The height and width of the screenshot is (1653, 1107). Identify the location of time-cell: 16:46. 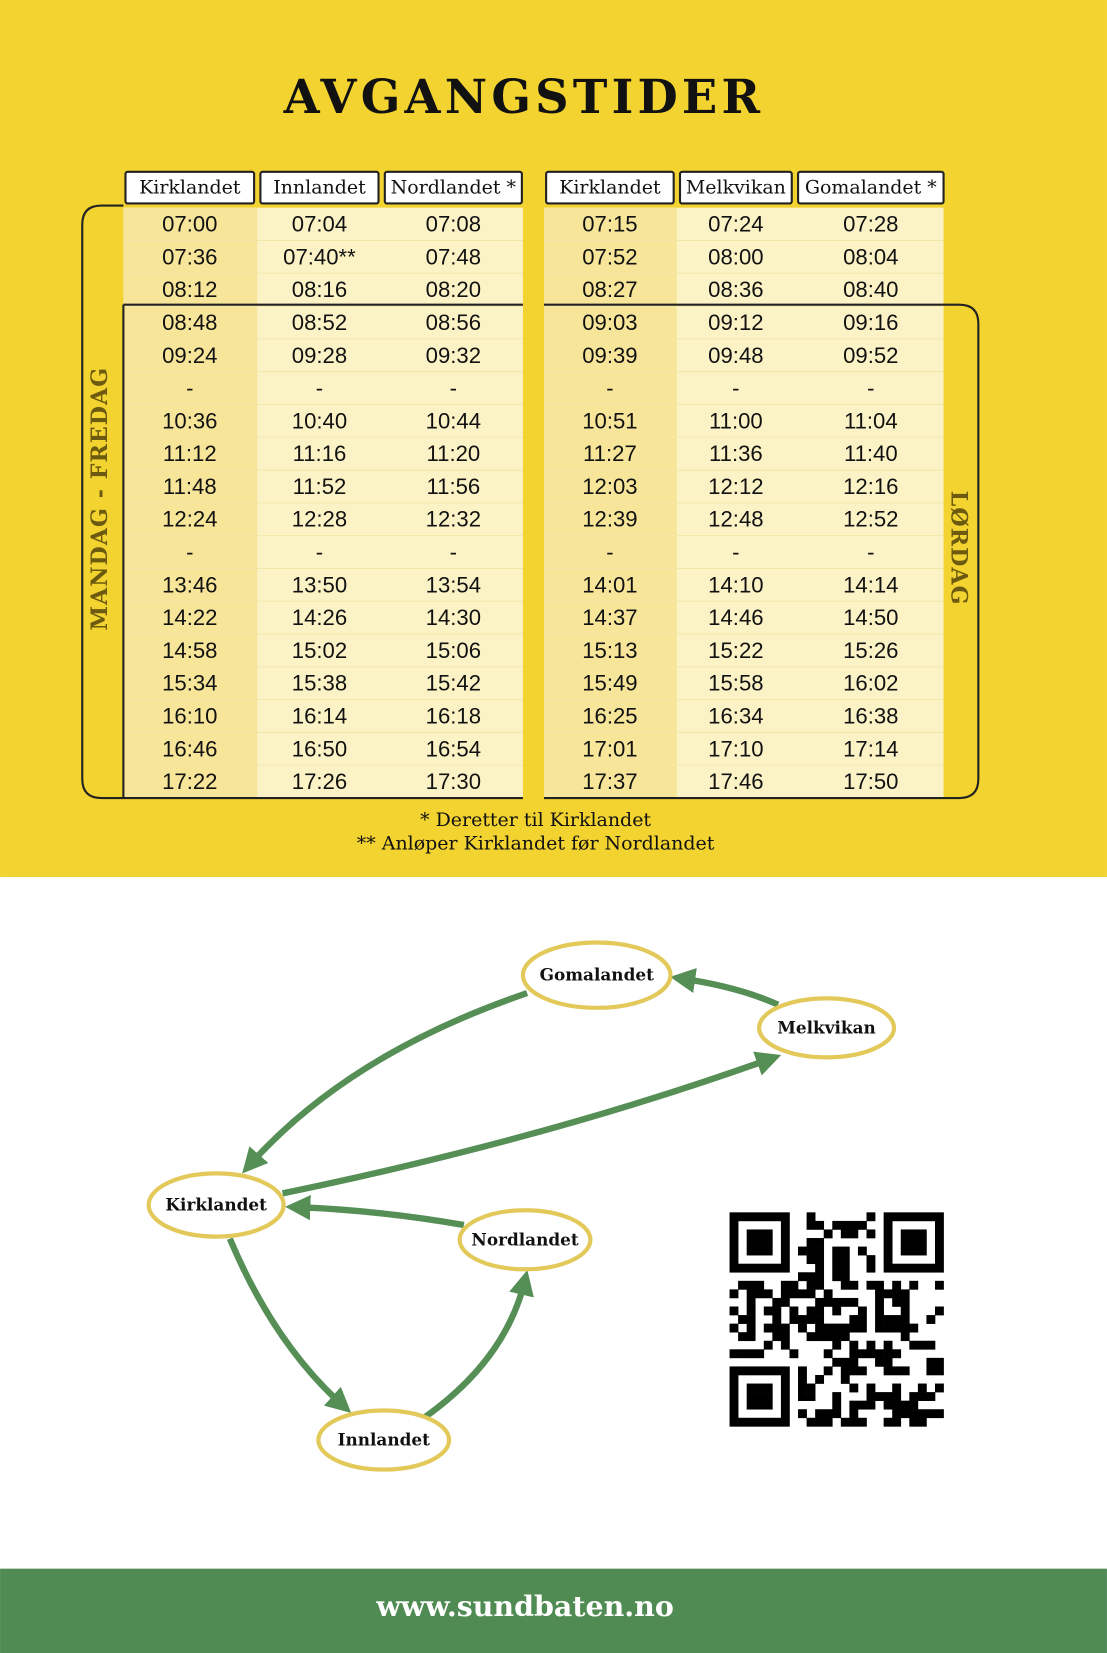
(189, 748).